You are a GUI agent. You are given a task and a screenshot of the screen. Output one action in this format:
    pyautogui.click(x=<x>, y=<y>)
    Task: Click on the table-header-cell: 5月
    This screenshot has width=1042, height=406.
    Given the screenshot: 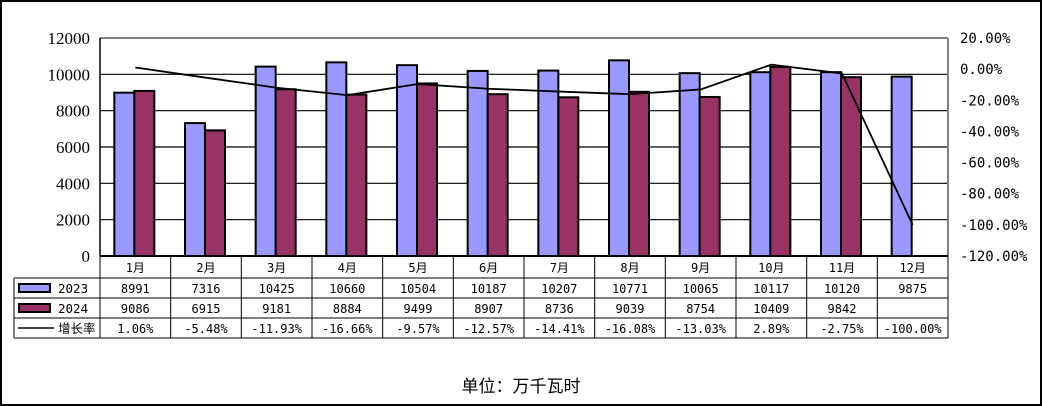 What is the action you would take?
    pyautogui.click(x=417, y=268)
    